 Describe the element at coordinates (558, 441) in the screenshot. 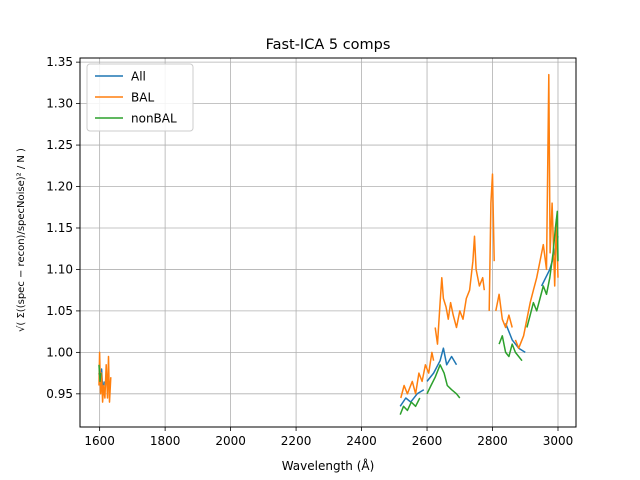

I see `x-tick-label: 3000` at that location.